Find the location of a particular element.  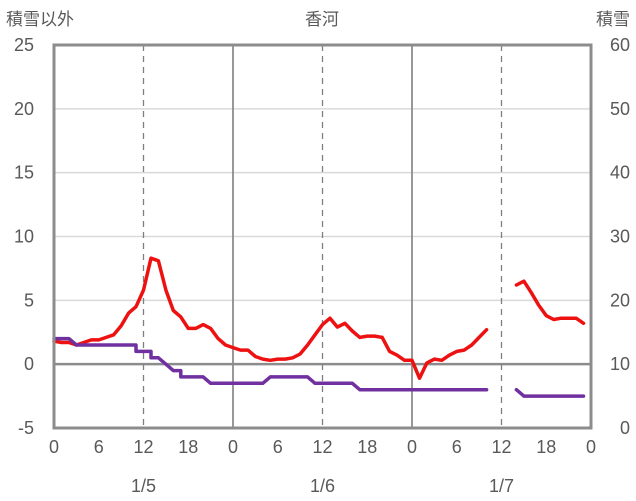

left-tick-label: 25 is located at coordinates (24, 45).